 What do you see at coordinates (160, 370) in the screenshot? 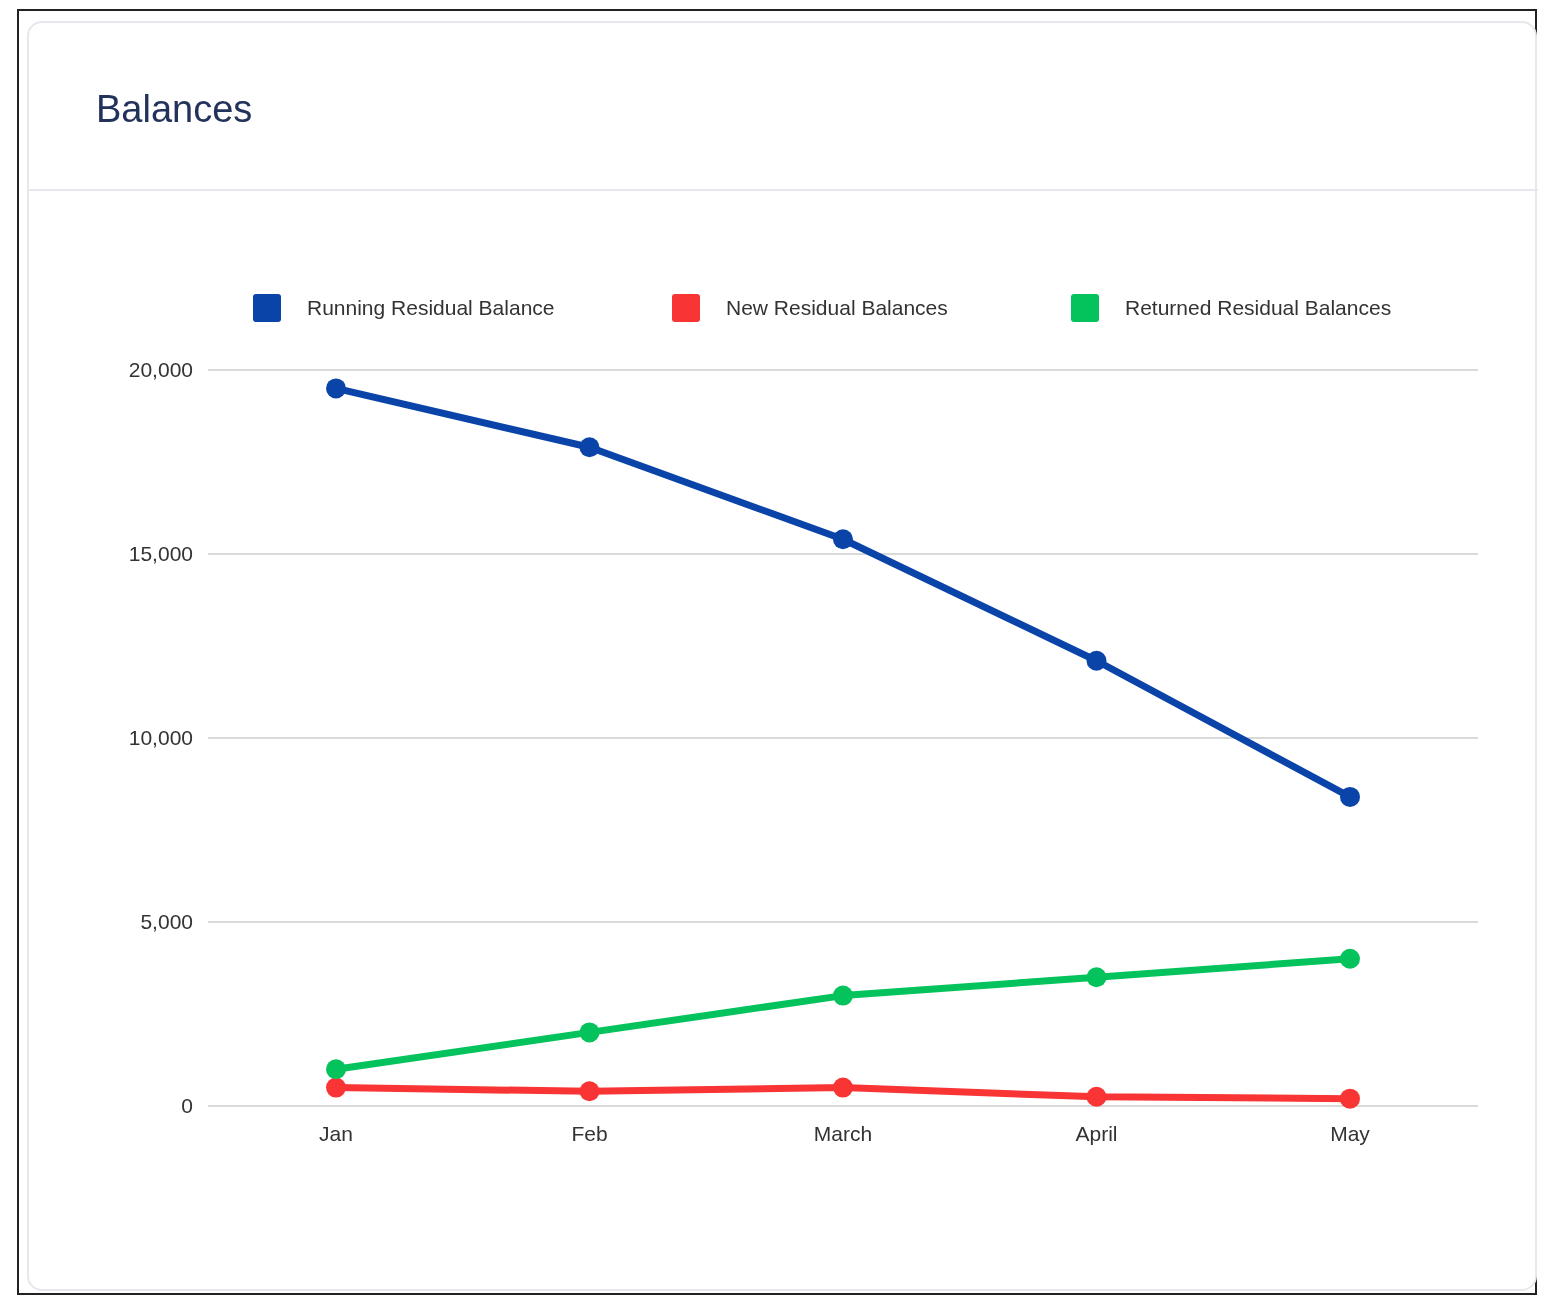
I see `y-tick-label: 20,000` at bounding box center [160, 370].